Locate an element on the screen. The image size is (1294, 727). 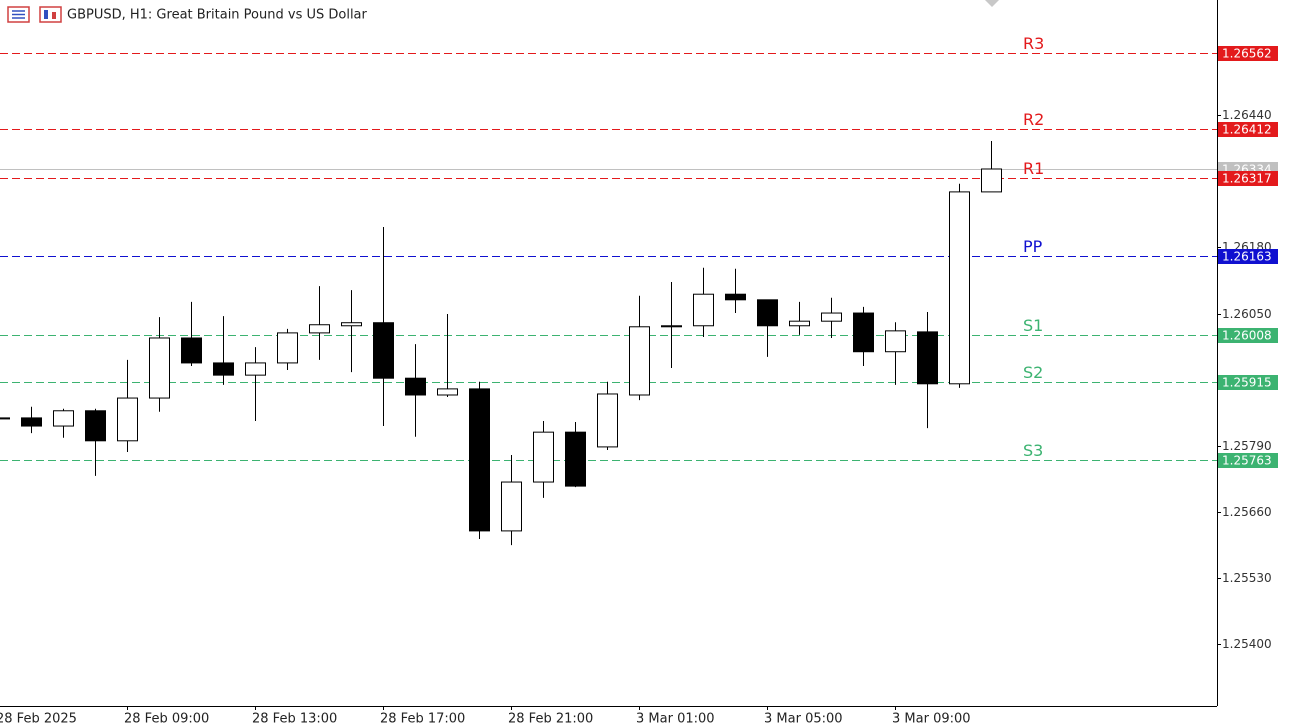
level-name: R3 is located at coordinates (1033, 43).